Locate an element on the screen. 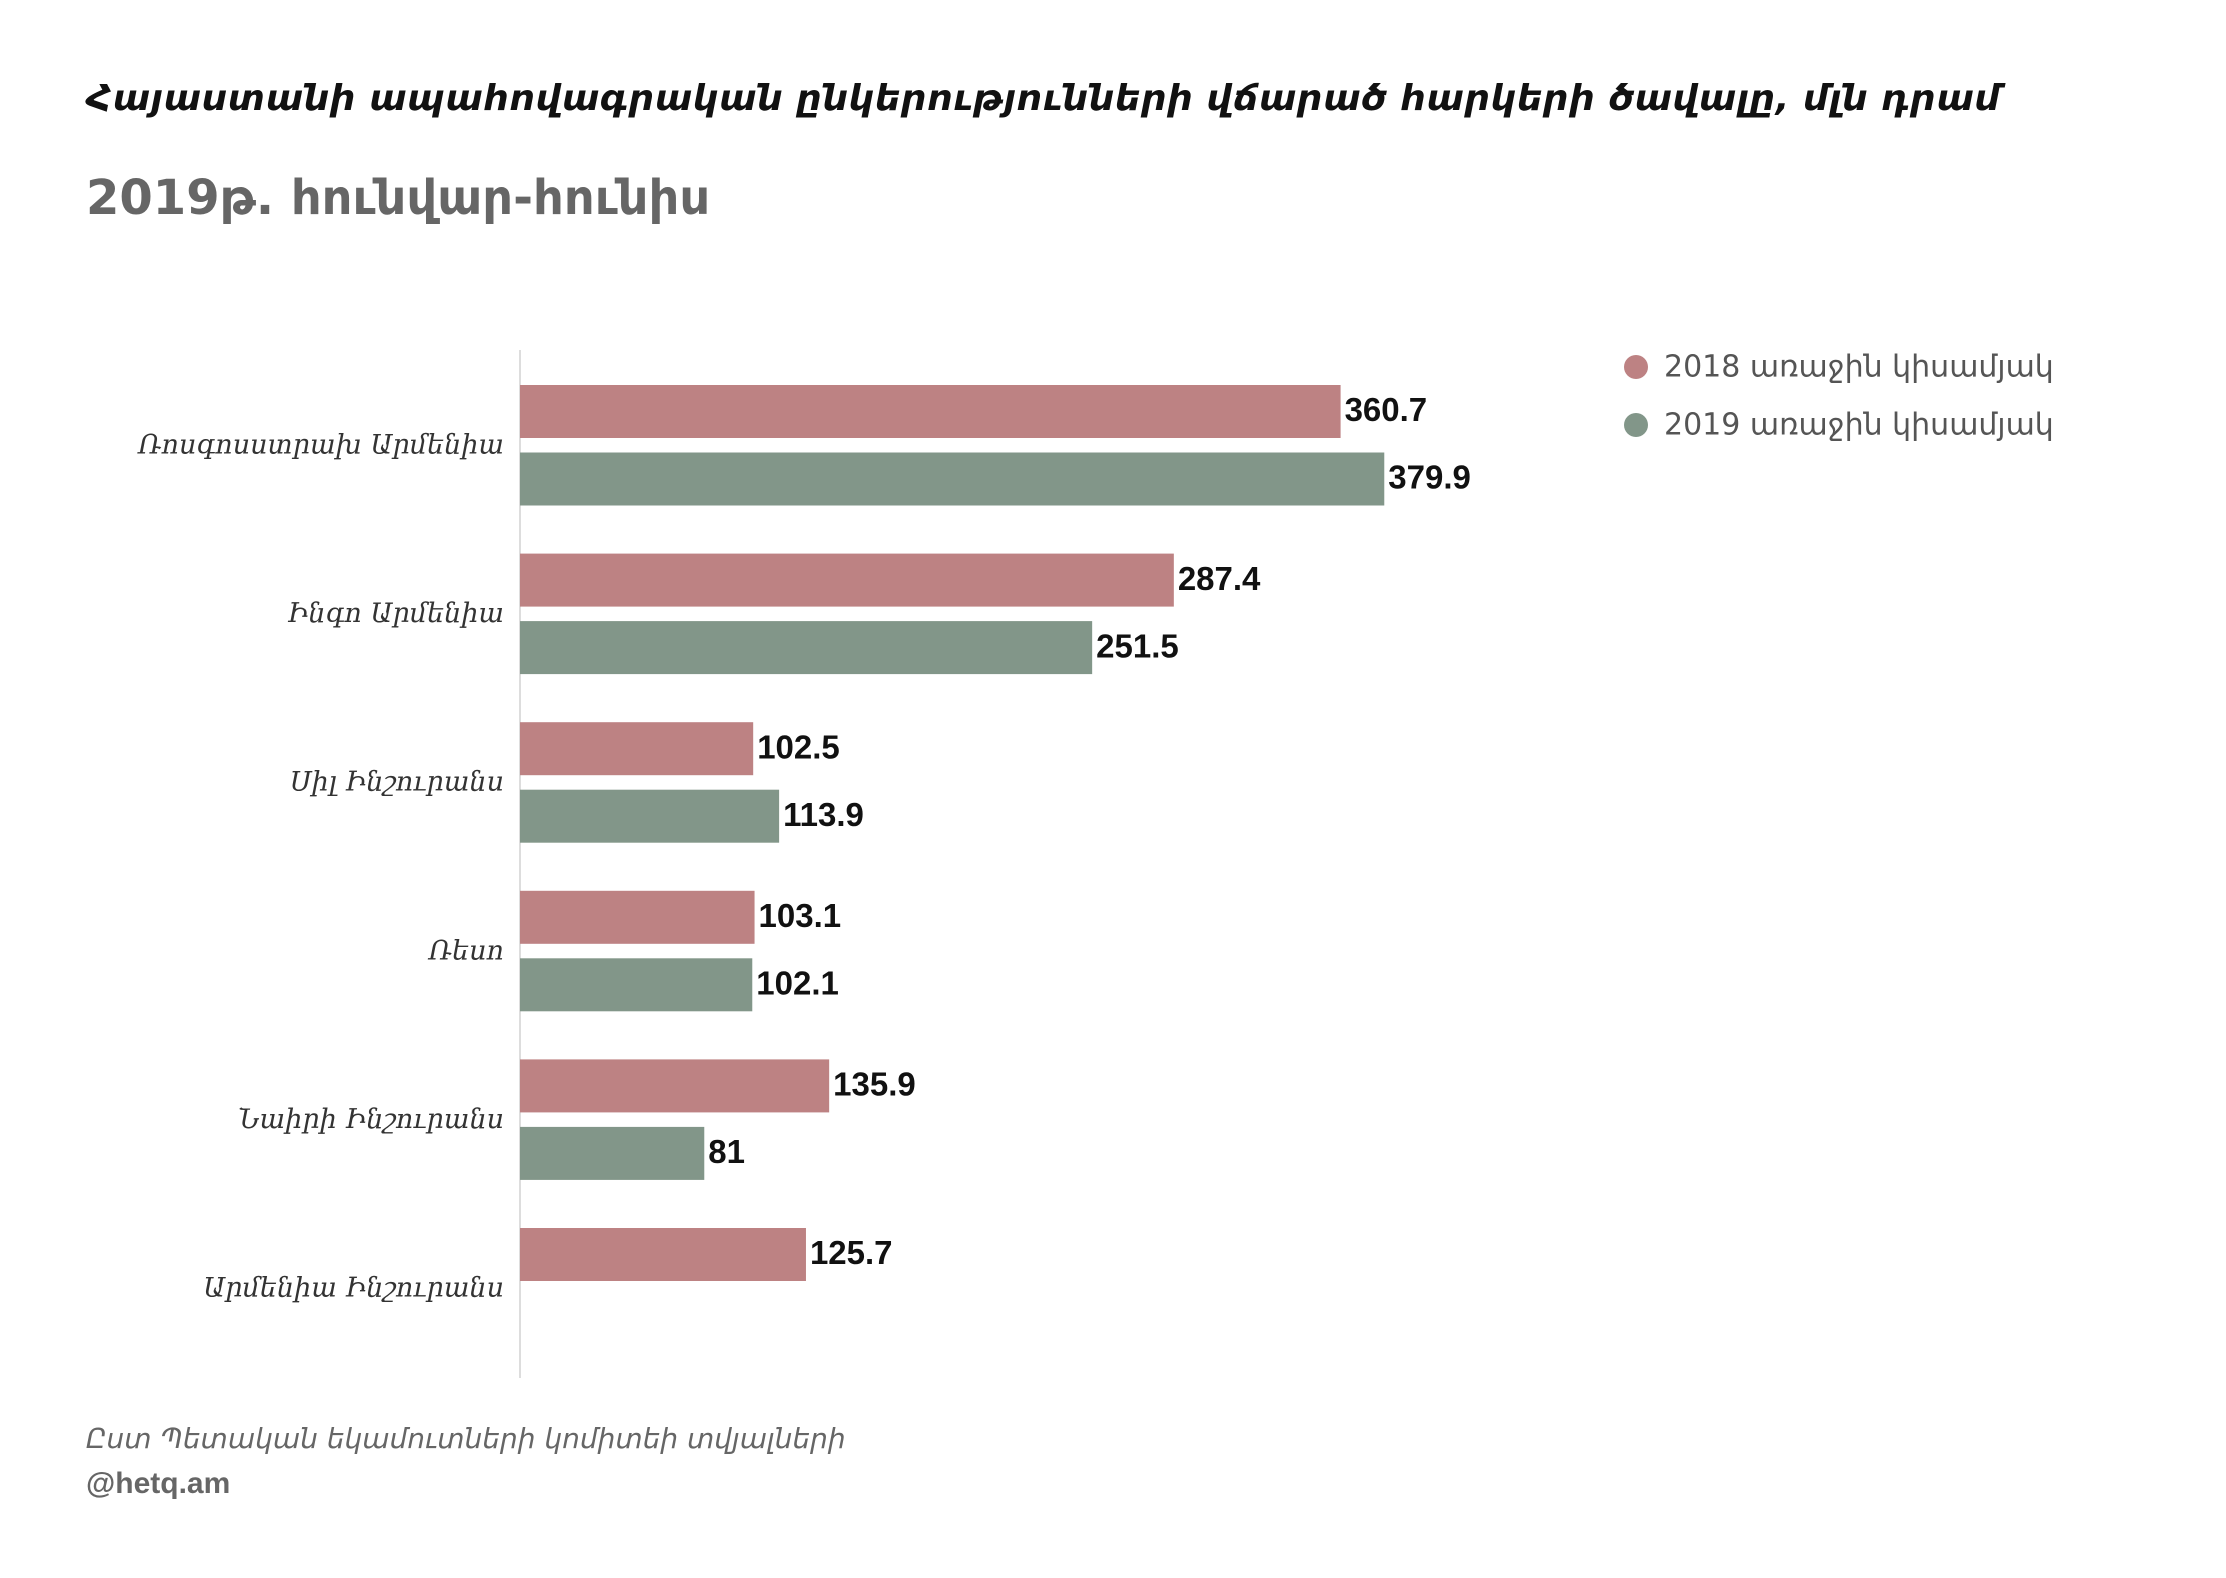 The height and width of the screenshot is (1578, 2226). category-label: Ռոսգոսստրախ Արմենիա is located at coordinates (320, 445).